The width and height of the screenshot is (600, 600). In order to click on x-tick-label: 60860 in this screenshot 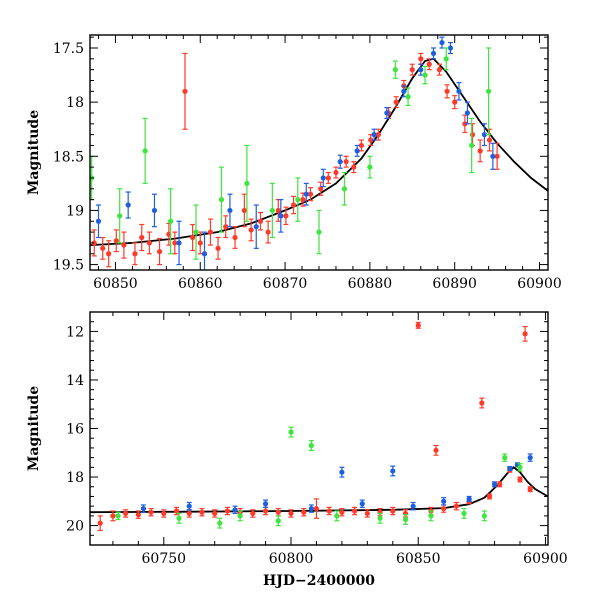, I will do `click(200, 284)`.